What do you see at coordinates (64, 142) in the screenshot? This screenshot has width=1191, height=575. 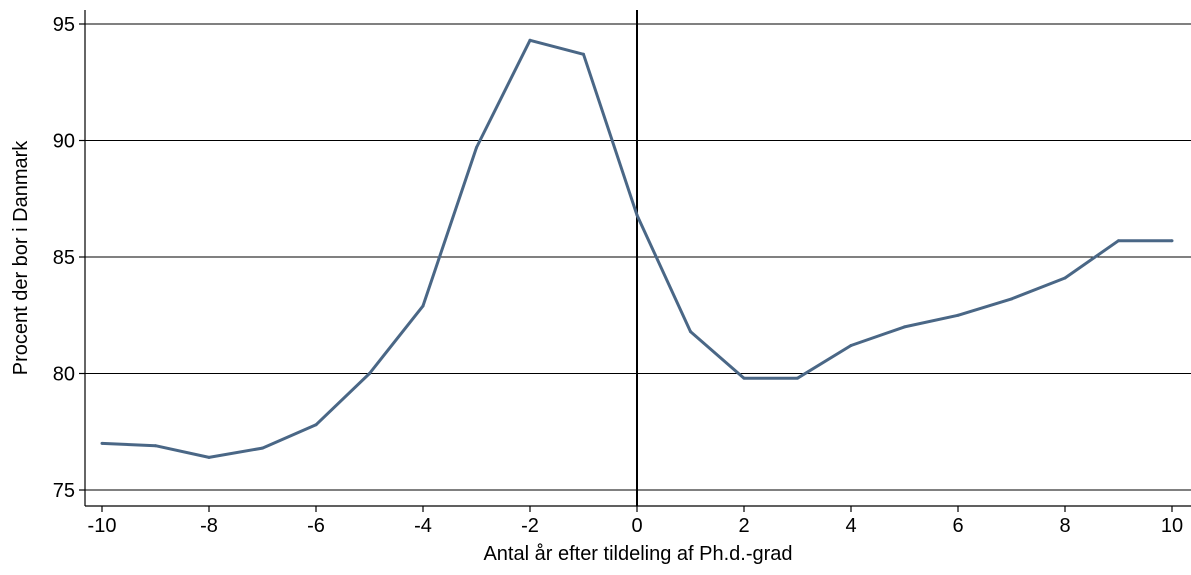 I see `y-tick-label: 90` at bounding box center [64, 142].